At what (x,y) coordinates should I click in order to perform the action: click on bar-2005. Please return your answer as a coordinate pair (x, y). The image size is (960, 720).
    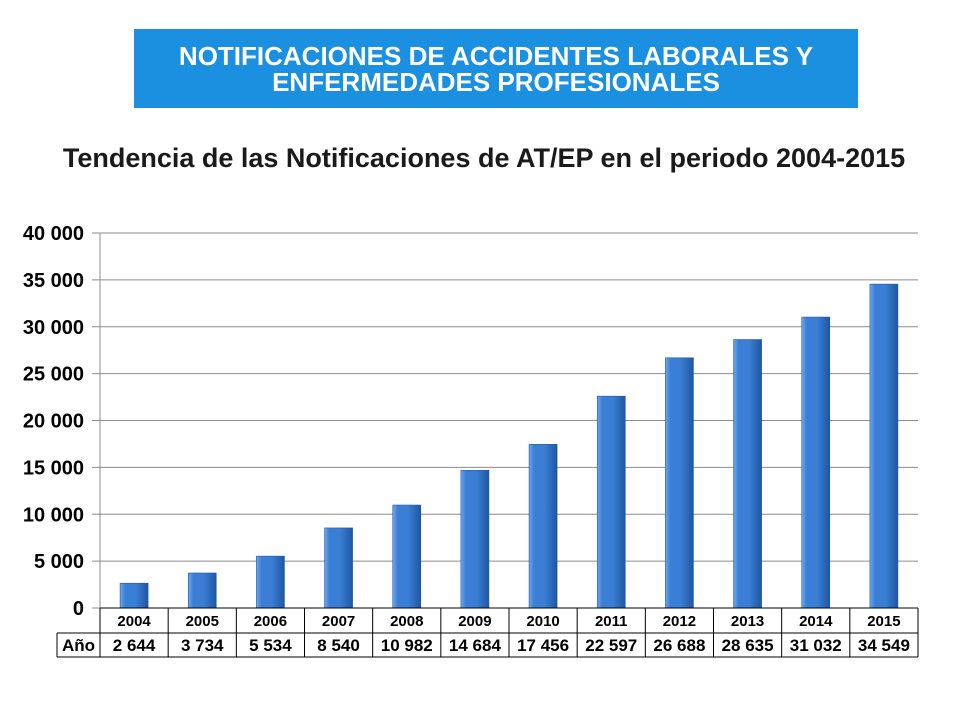
    Looking at the image, I should click on (202, 590).